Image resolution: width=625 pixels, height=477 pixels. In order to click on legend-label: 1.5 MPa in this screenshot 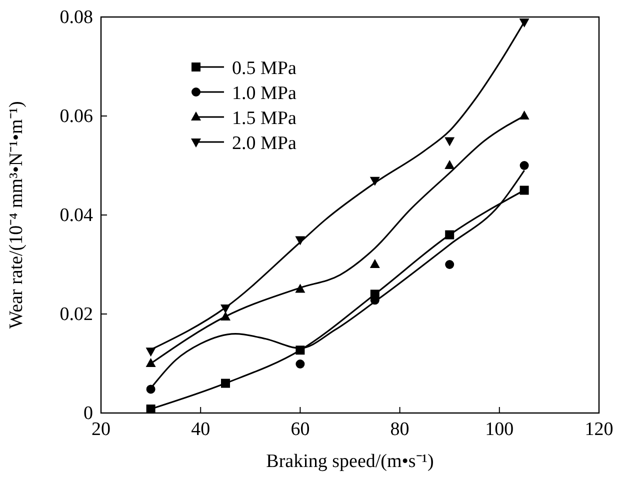, I will do `click(264, 118)`.